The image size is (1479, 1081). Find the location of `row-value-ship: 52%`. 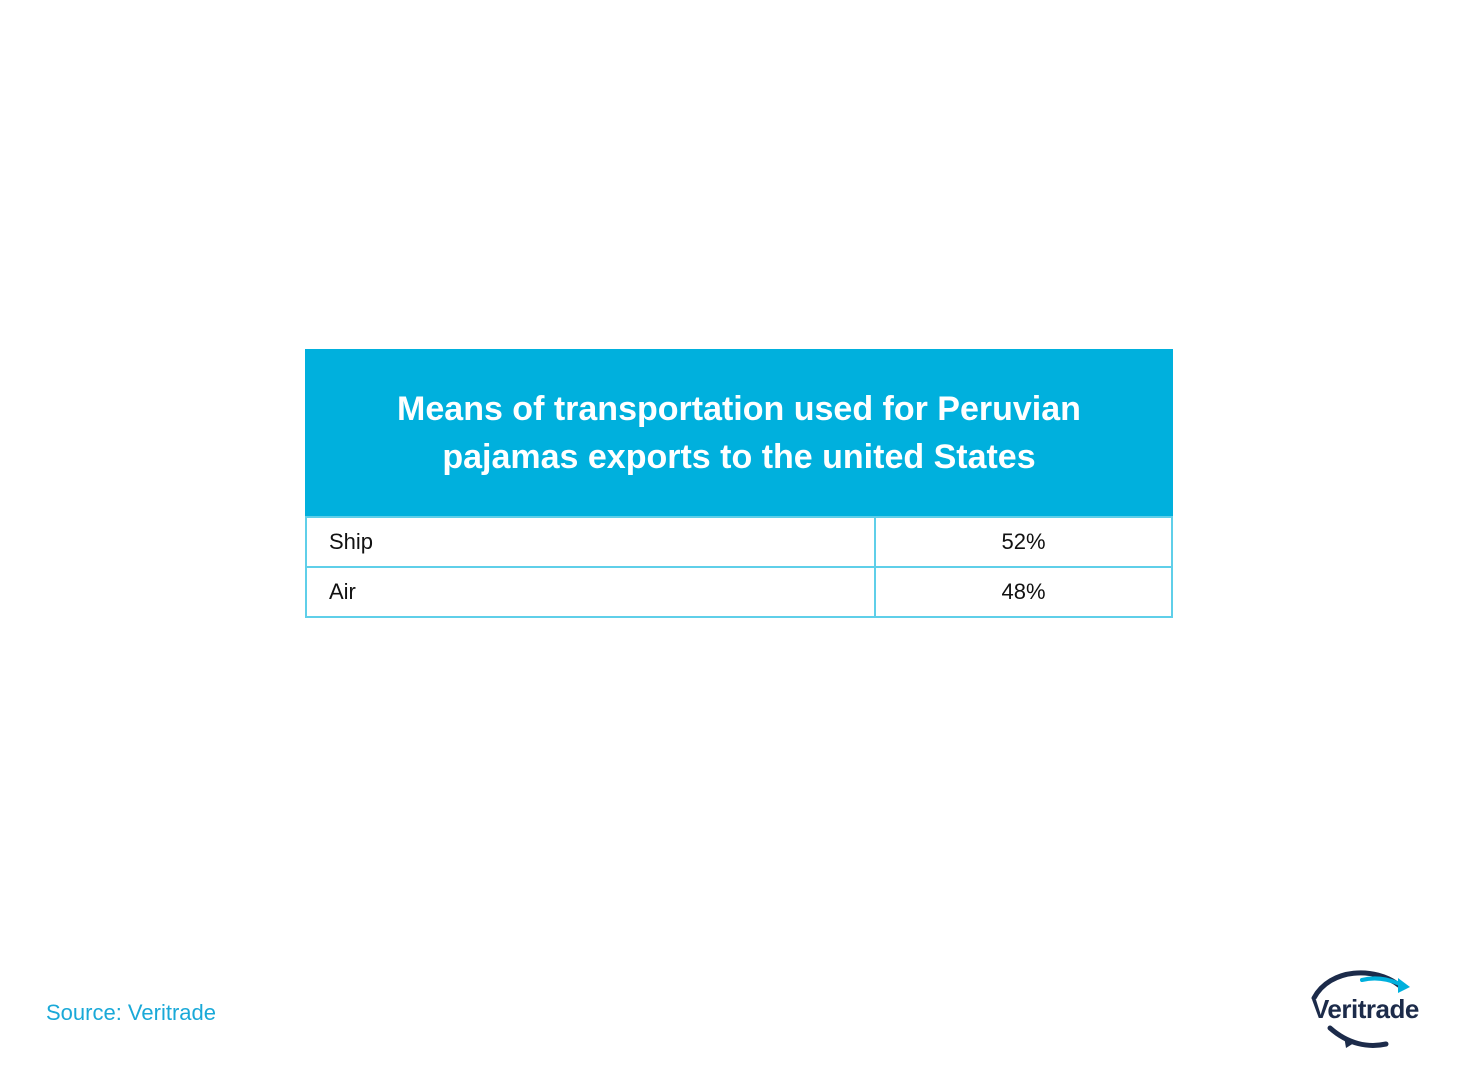

row-value-ship: 52% is located at coordinates (1023, 542).